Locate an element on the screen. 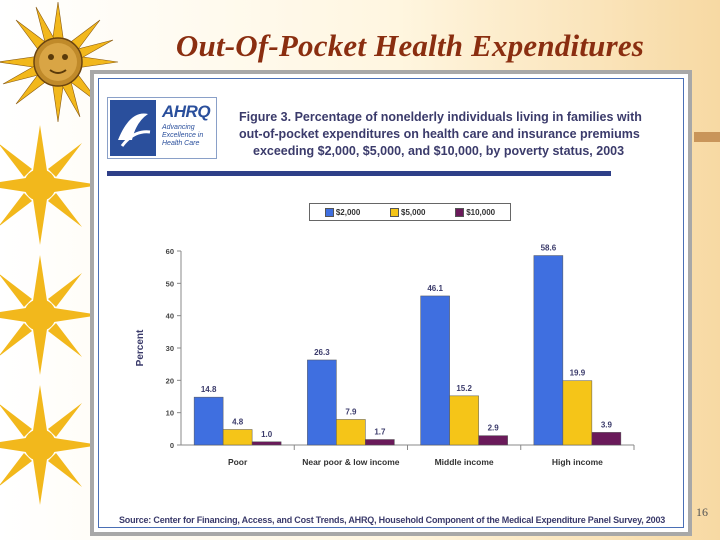 The height and width of the screenshot is (540, 720). ahrq-logo: AHRQ Advancing Excellence in Health Care is located at coordinates (162, 128).